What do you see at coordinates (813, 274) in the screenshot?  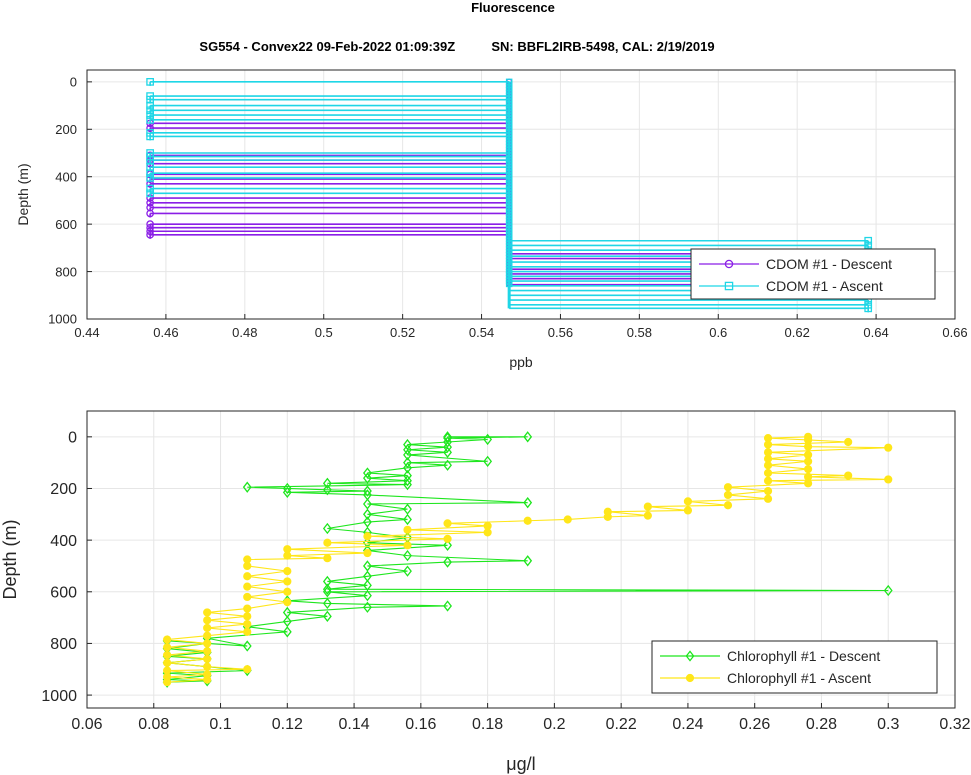 I see `legend-box` at bounding box center [813, 274].